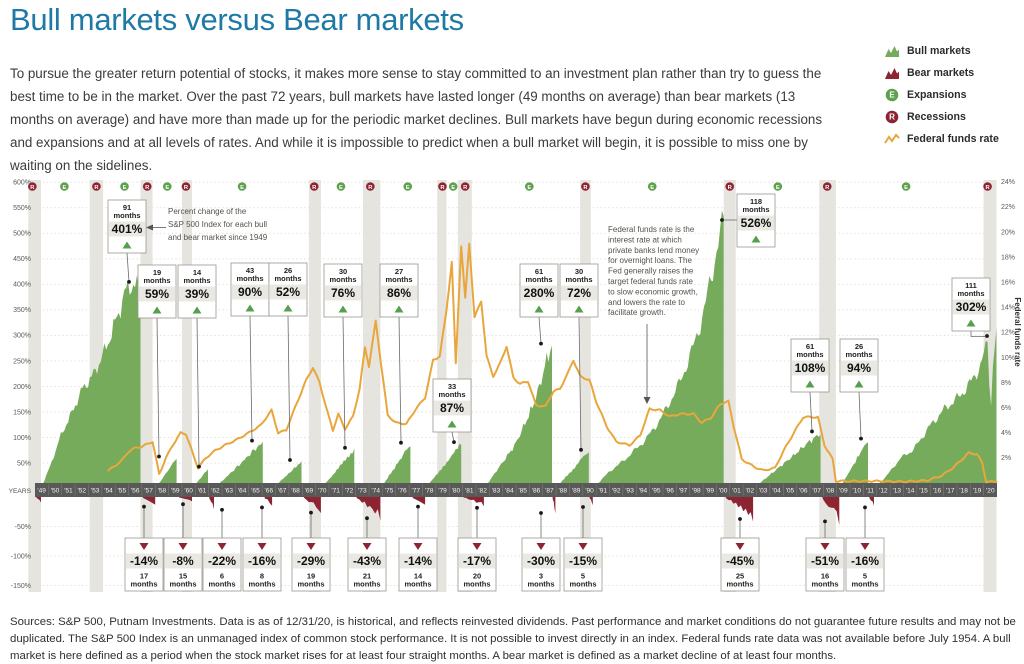 The image size is (1024, 664). Describe the element at coordinates (237, 19) in the screenshot. I see `page-title: Bull markets versus Bear markets` at that location.